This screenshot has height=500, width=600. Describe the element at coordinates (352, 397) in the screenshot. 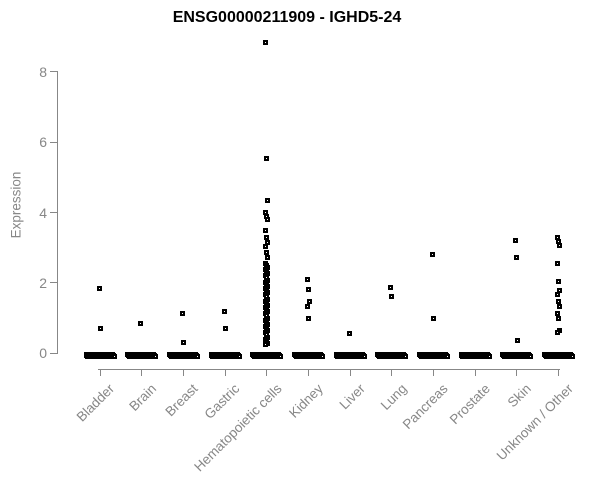

I see `x-tick-label: Liver` at that location.